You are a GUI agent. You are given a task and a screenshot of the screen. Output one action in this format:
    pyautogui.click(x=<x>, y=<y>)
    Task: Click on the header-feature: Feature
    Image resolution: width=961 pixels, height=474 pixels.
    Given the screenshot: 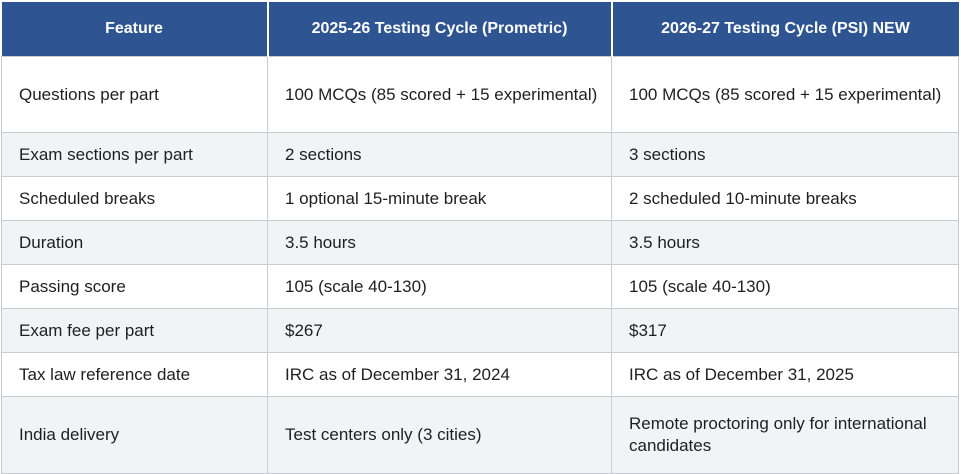 What is the action you would take?
    pyautogui.click(x=135, y=29)
    